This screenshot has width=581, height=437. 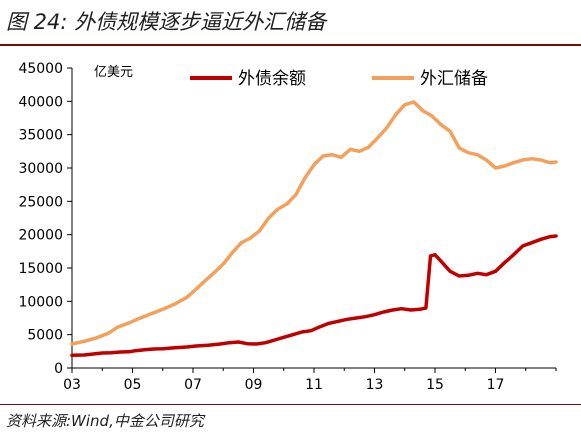 What do you see at coordinates (272, 79) in the screenshot?
I see `legend-label: 外债余额` at bounding box center [272, 79].